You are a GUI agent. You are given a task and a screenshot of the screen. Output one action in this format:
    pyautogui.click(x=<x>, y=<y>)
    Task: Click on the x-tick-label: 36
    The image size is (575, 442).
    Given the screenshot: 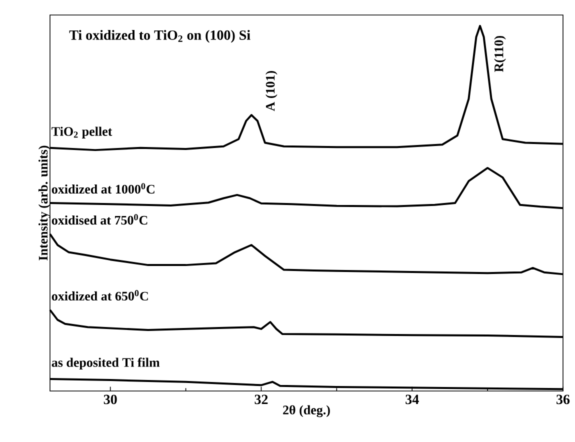 What is the action you would take?
    pyautogui.click(x=563, y=399)
    